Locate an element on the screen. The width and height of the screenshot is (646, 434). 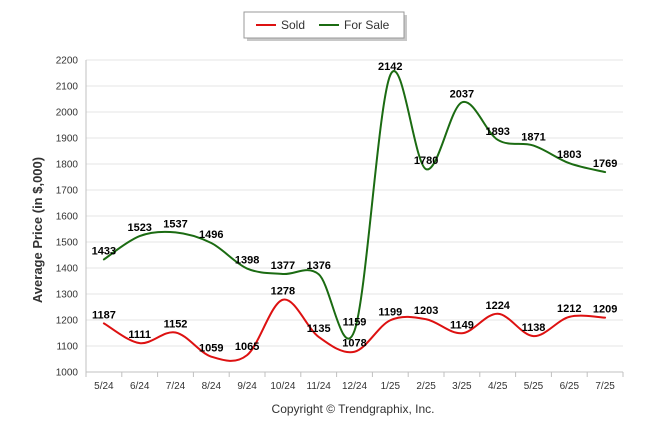
data-label-sold: 1138 is located at coordinates (534, 328).